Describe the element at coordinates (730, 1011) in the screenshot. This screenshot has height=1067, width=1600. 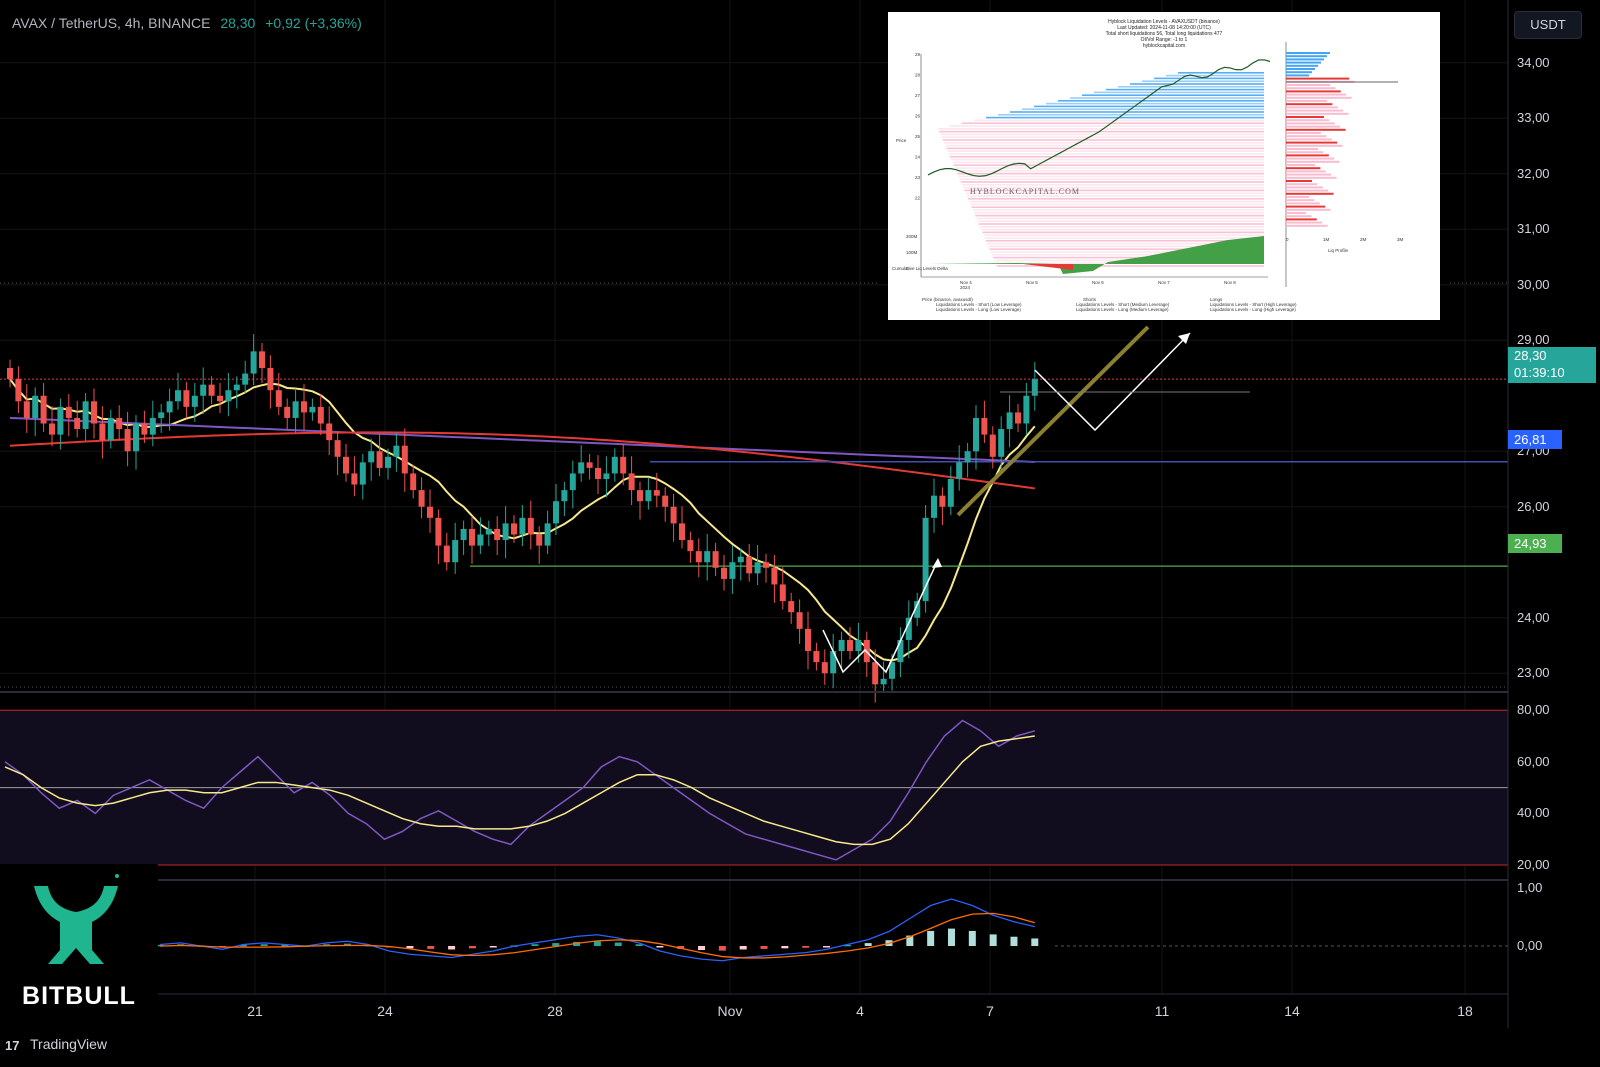
I see `time-axis-label: Nov` at that location.